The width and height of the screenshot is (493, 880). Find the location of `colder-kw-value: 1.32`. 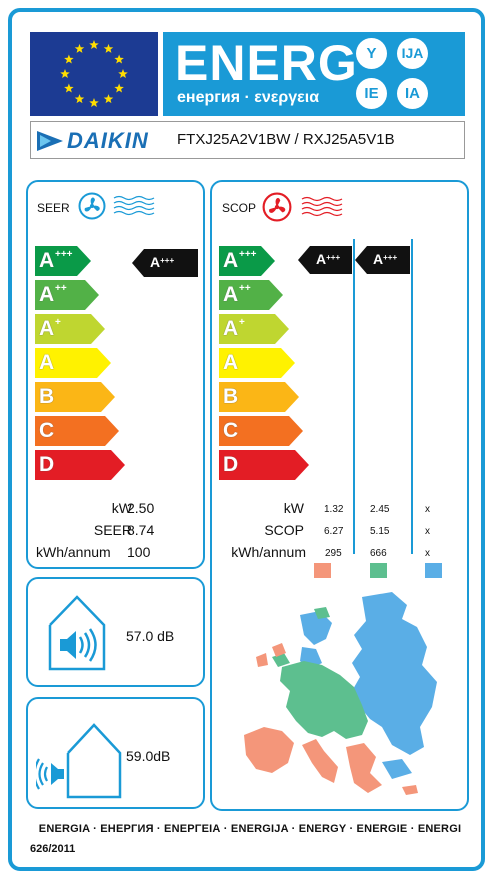

colder-kw-value: 1.32 is located at coordinates (334, 509).